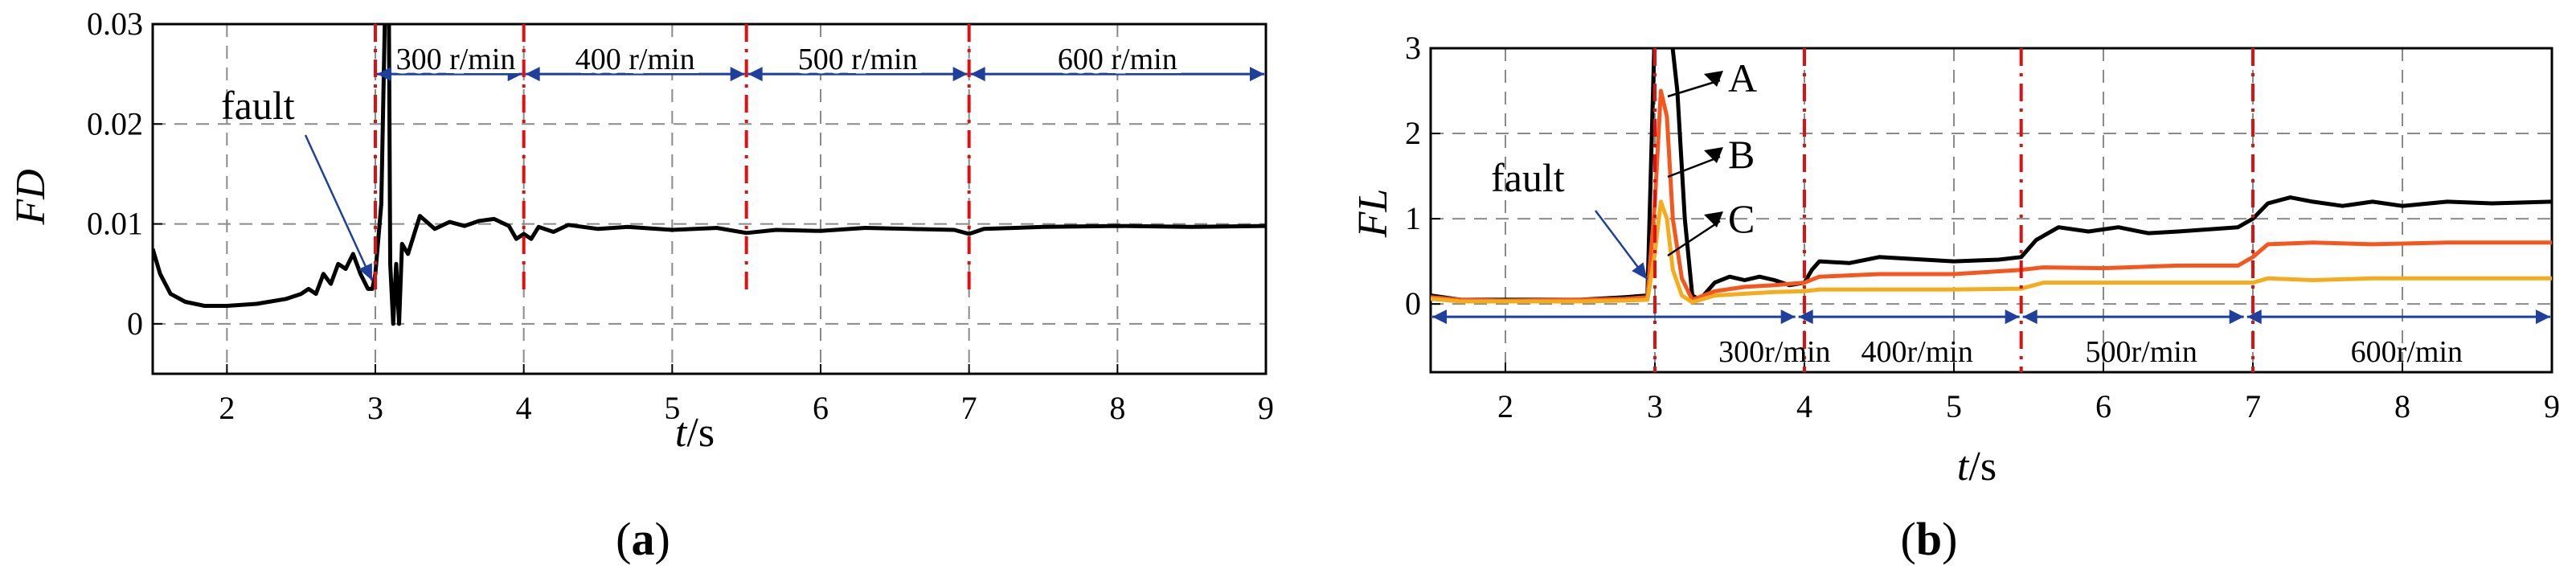  I want to click on speed-region-label: 400r/min, so click(1917, 352).